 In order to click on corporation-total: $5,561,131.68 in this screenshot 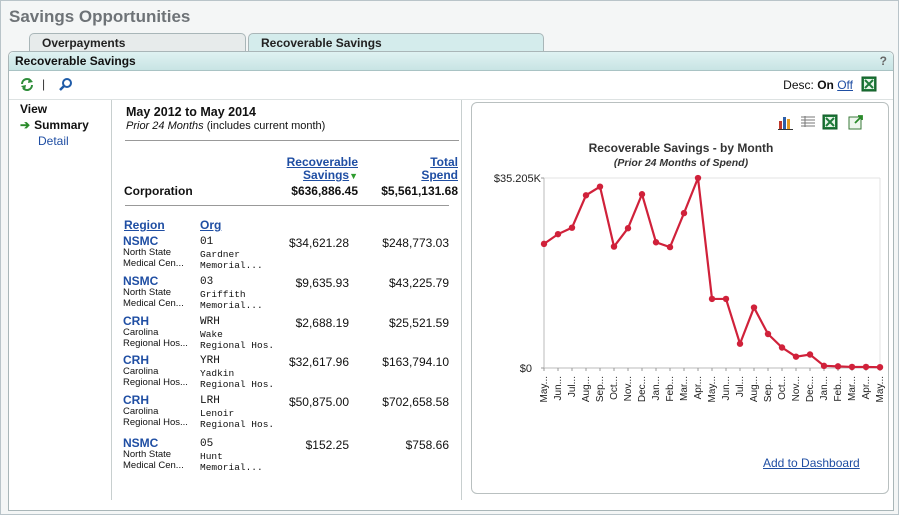, I will do `click(419, 191)`.